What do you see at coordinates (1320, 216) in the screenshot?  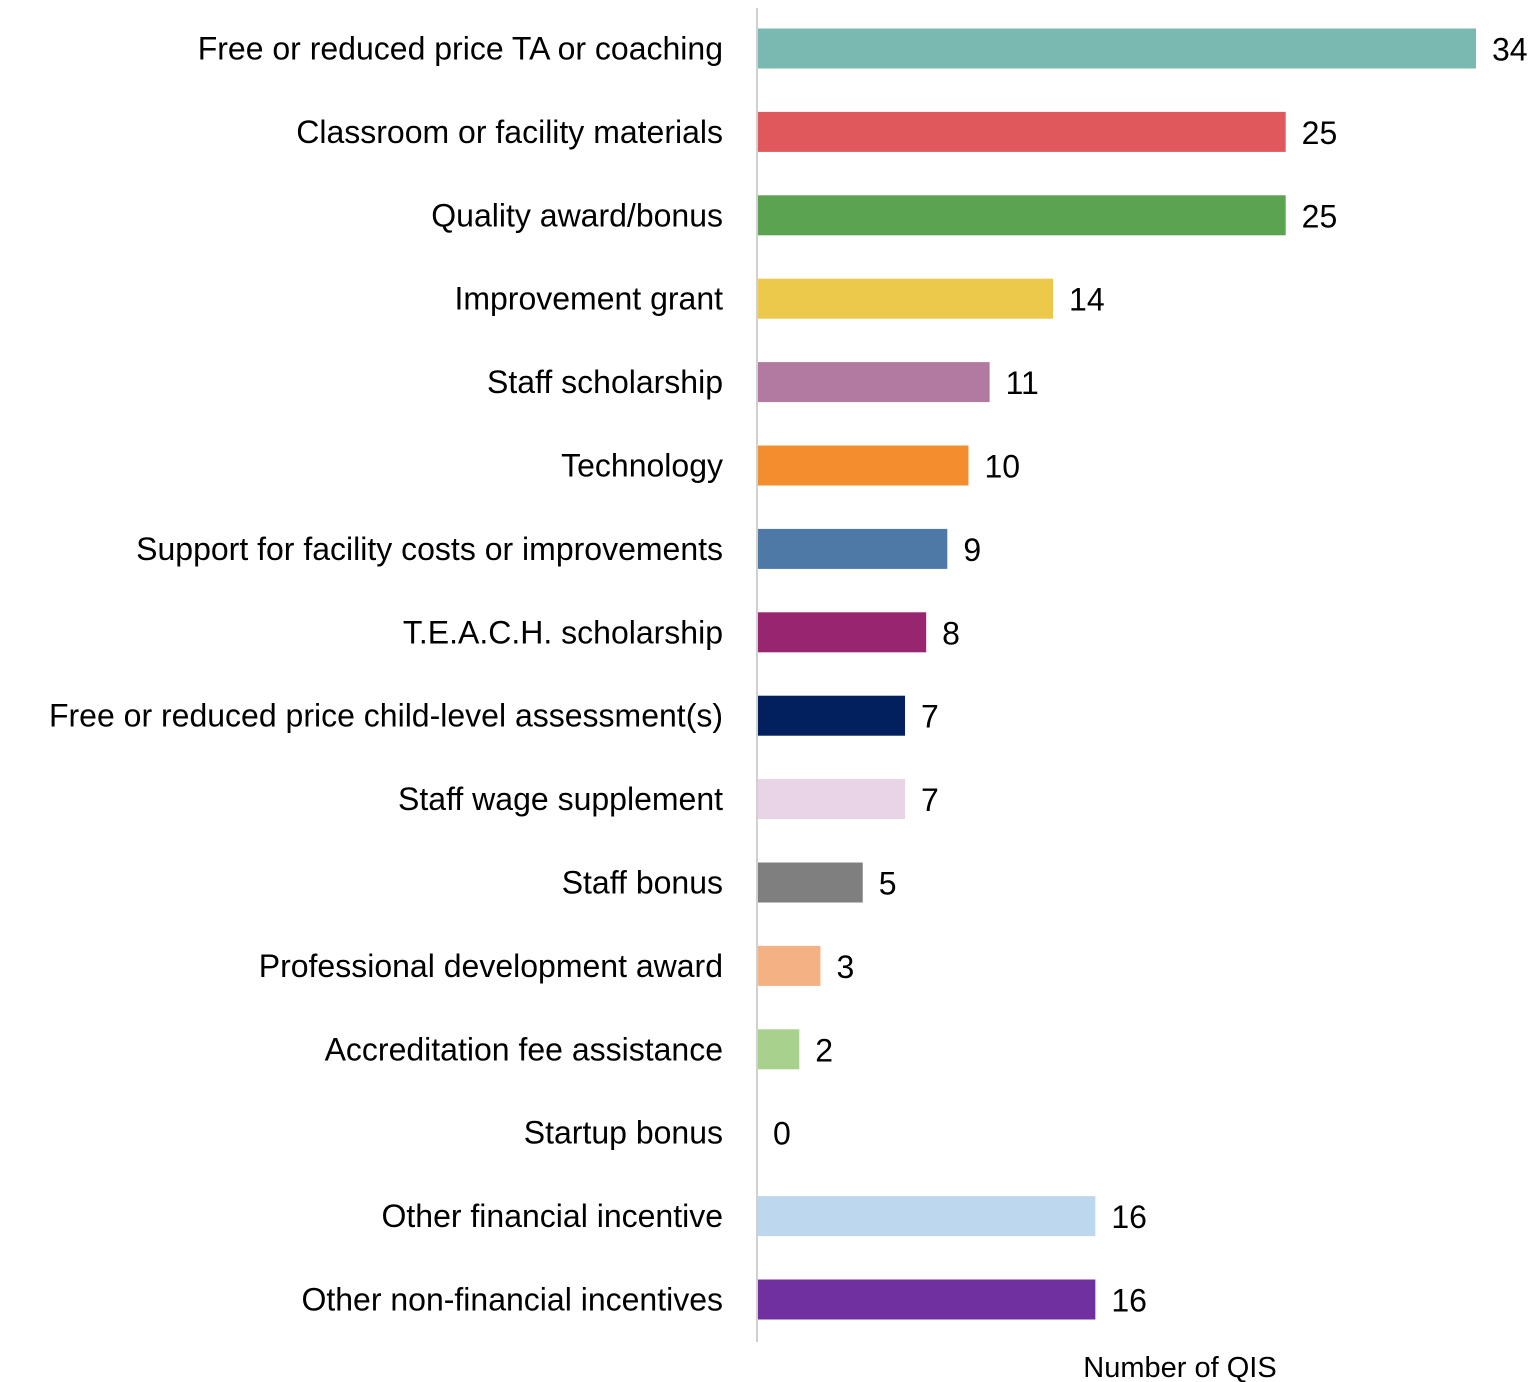 I see `value-label-2: 25` at bounding box center [1320, 216].